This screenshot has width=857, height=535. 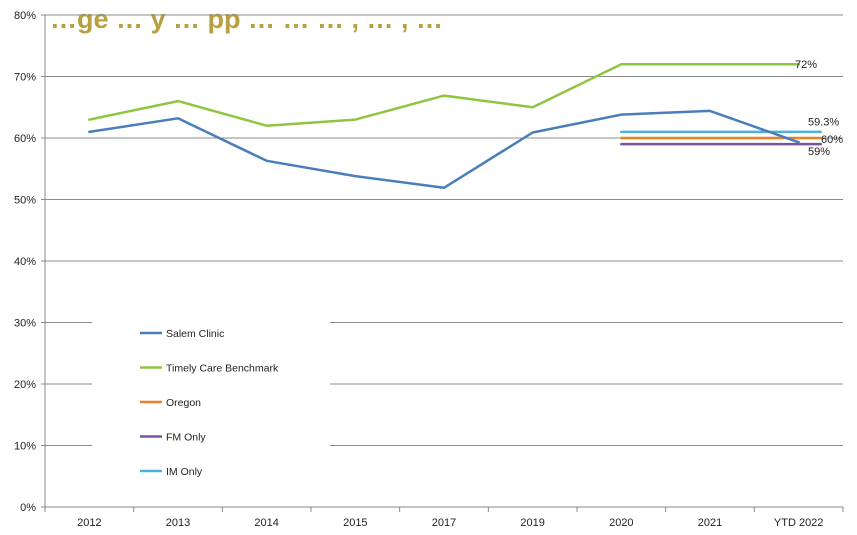 I want to click on y-tick-label: 30%, so click(x=25, y=324).